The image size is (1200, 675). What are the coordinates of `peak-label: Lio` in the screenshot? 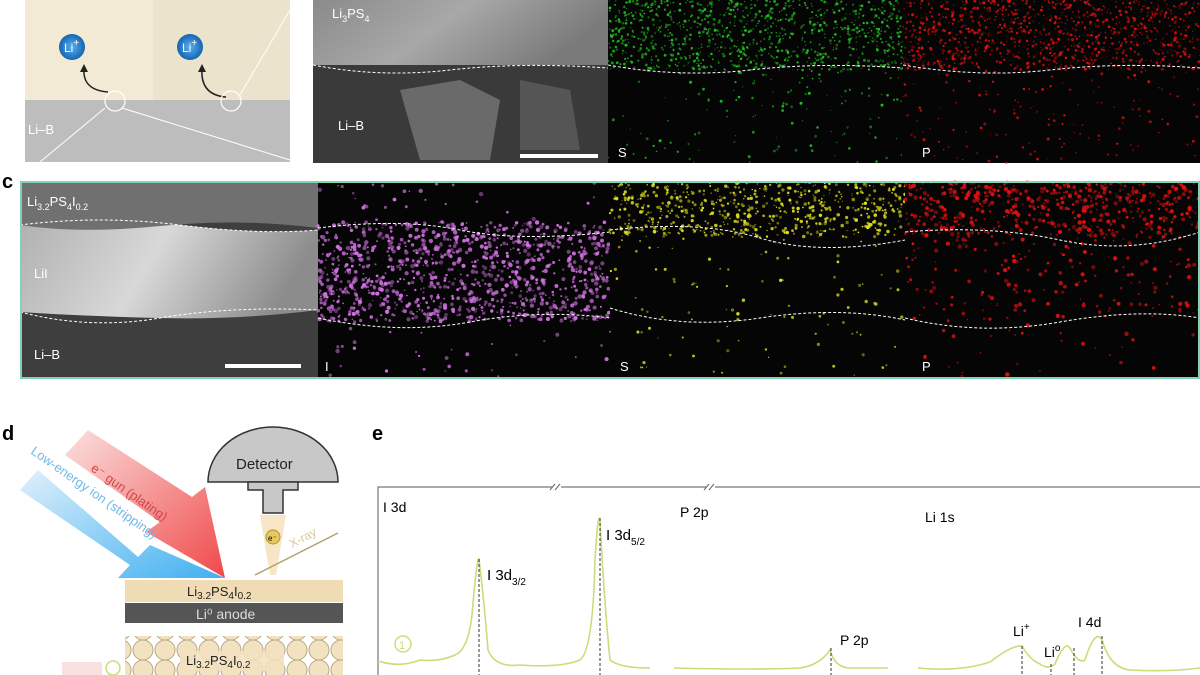 It's located at (1052, 651).